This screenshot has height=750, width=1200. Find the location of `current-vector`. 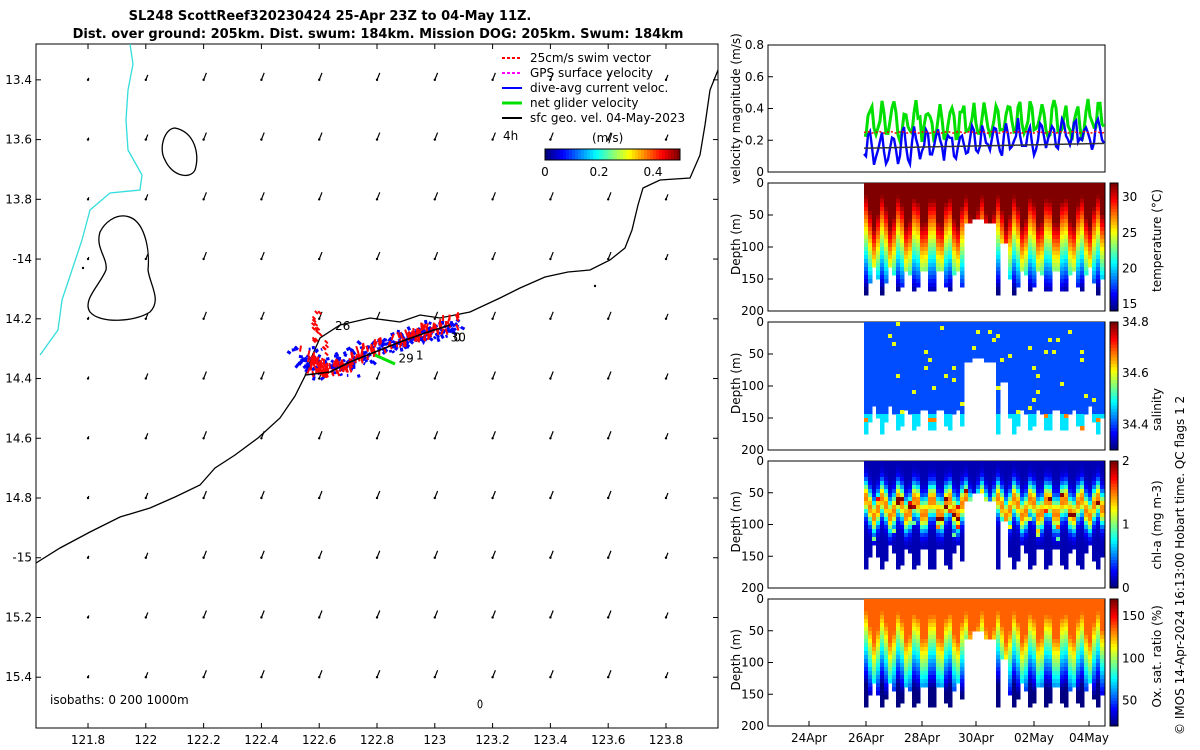

current-vector is located at coordinates (359, 342).